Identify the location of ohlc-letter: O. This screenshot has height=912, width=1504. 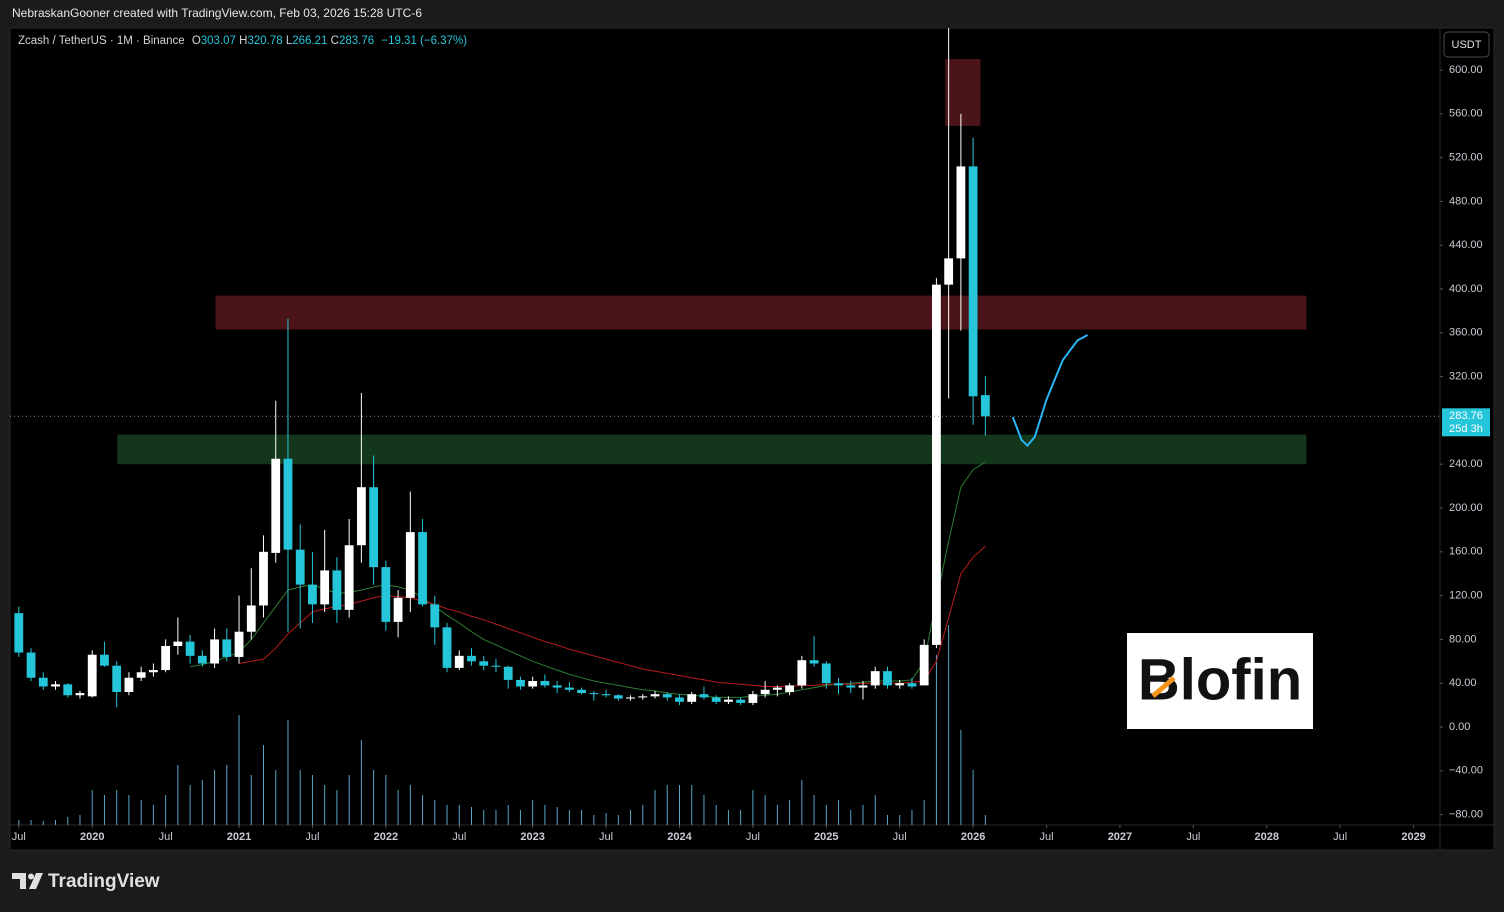
(196, 41).